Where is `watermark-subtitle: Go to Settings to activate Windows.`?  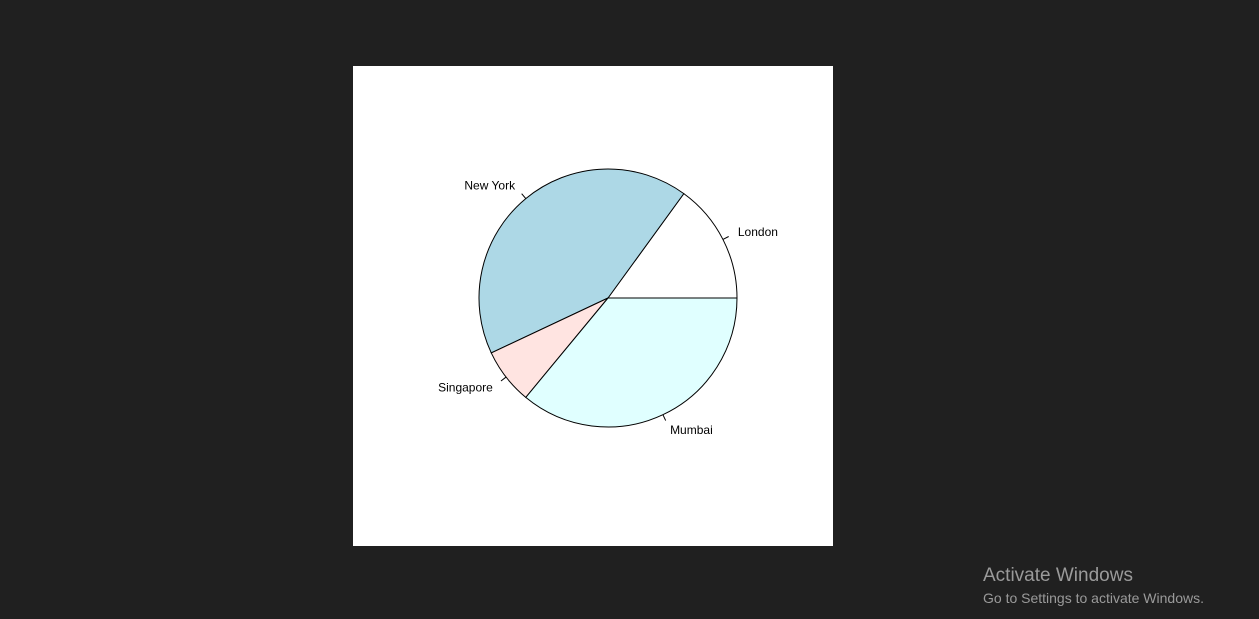 watermark-subtitle: Go to Settings to activate Windows. is located at coordinates (1093, 598).